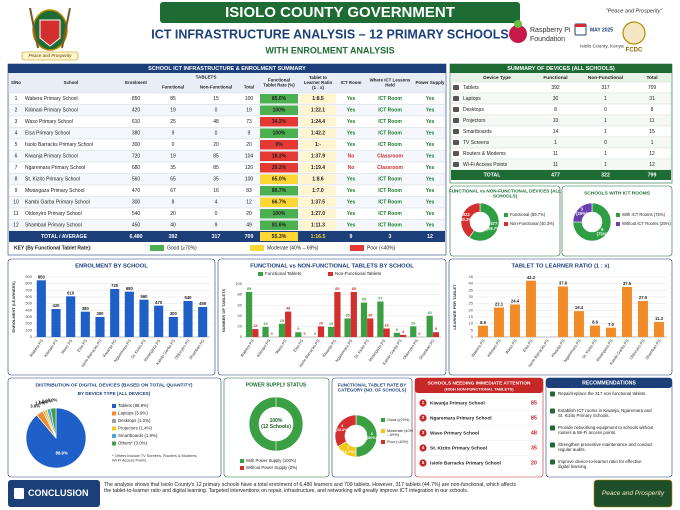 The height and width of the screenshot is (510, 680). What do you see at coordinates (602, 46) in the screenshot?
I see `location: Isiolo County, Kenya` at bounding box center [602, 46].